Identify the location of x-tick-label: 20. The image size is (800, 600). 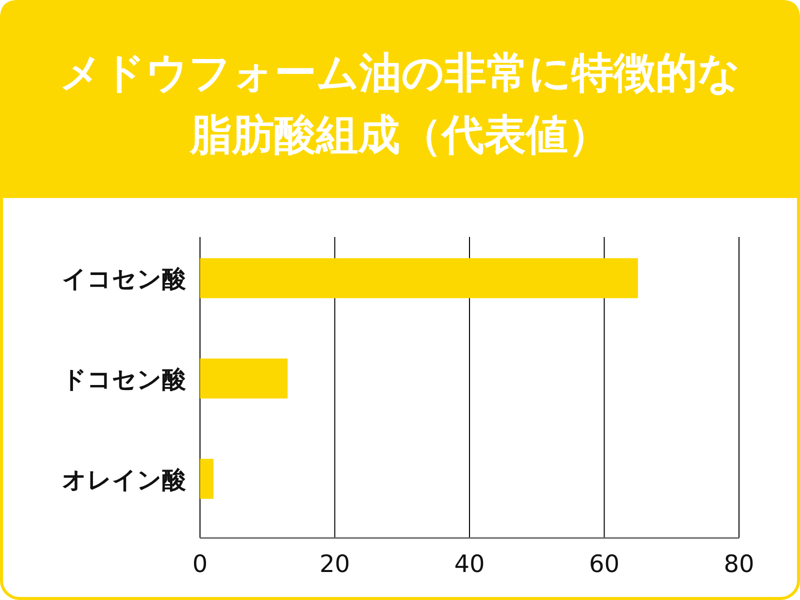
(334, 564).